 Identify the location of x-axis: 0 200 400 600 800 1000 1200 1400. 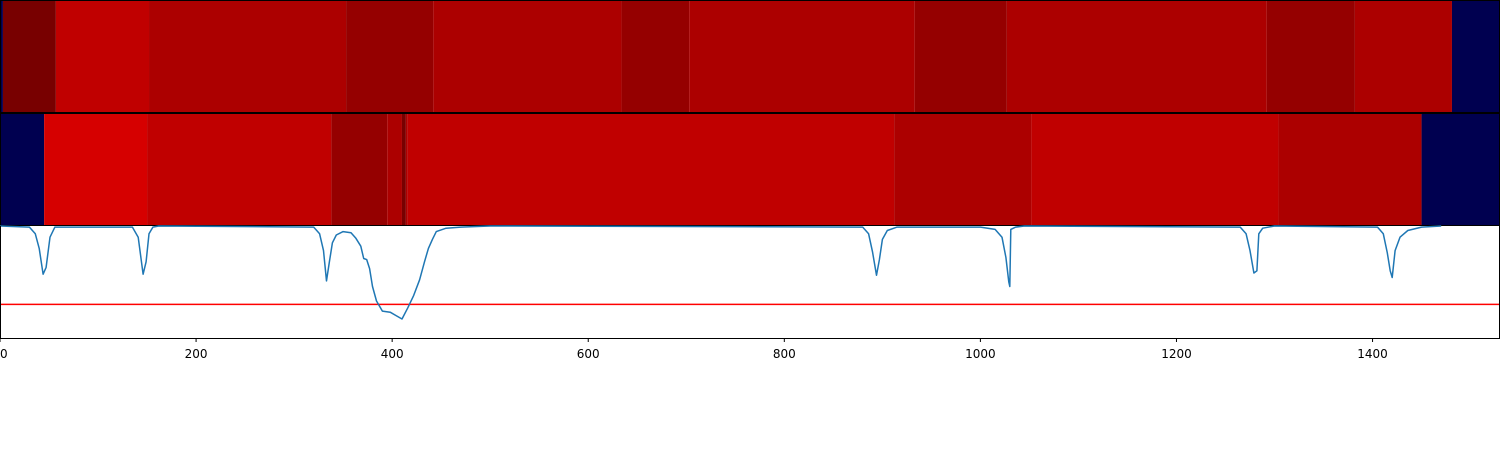
(694, 349).